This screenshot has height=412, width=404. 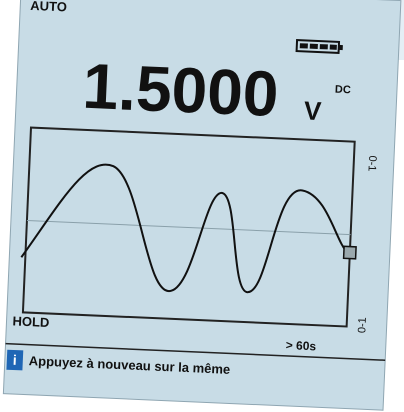 What do you see at coordinates (30, 321) in the screenshot?
I see `hold-label: HOLD` at bounding box center [30, 321].